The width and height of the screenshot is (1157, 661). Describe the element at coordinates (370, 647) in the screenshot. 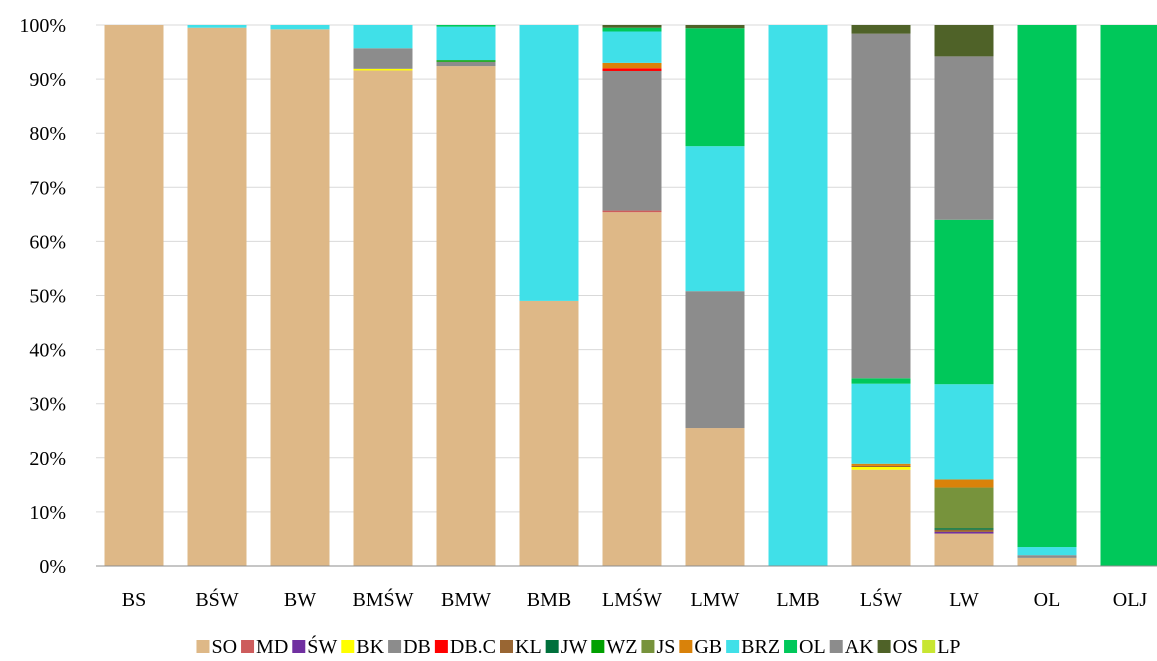

I see `legend-label: BK` at that location.